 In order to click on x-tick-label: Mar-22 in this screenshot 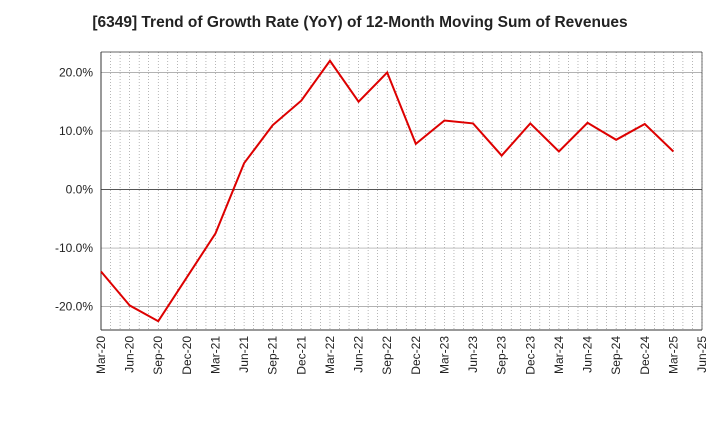, I will do `click(330, 355)`.